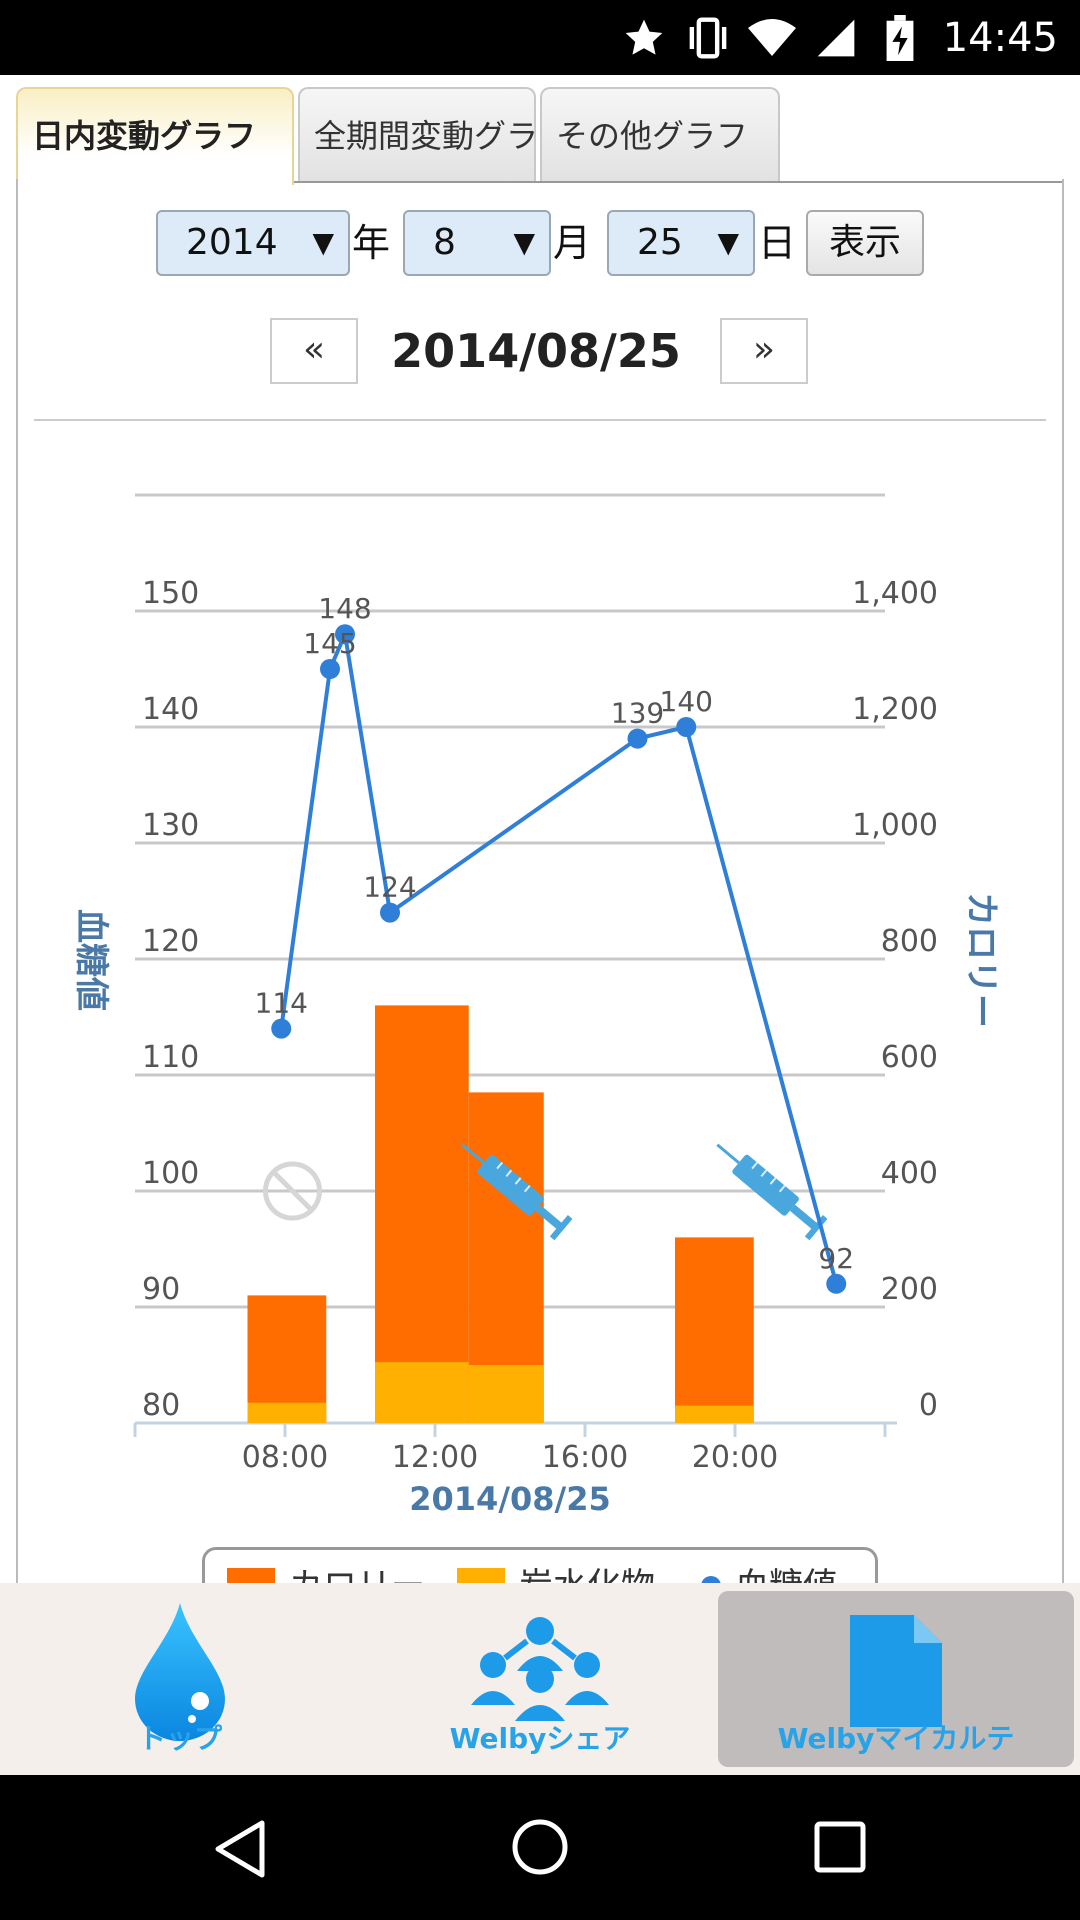  I want to click on year-unit: 年, so click(371, 243).